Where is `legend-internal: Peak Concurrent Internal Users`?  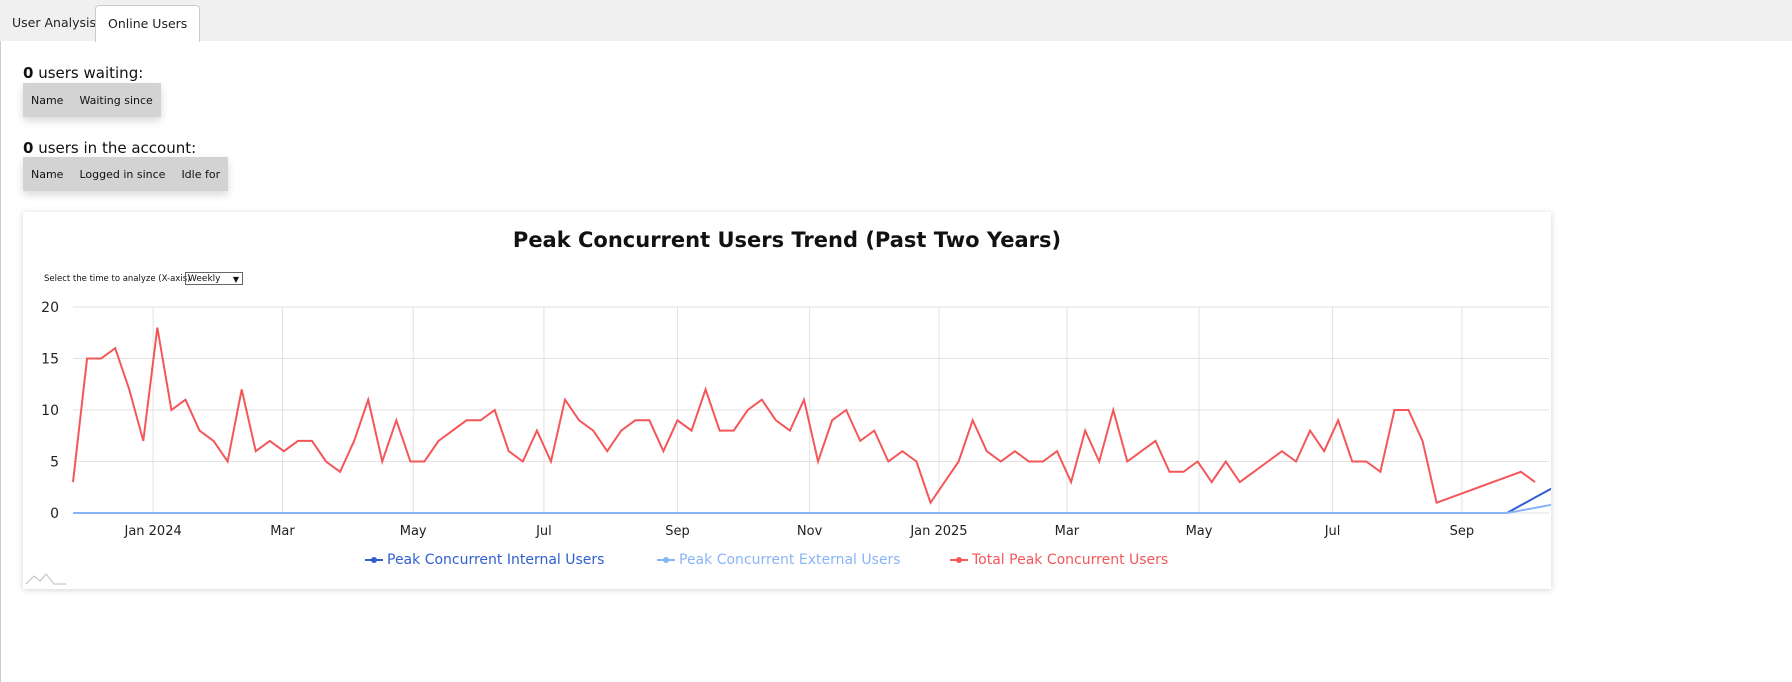 legend-internal: Peak Concurrent Internal Users is located at coordinates (484, 560).